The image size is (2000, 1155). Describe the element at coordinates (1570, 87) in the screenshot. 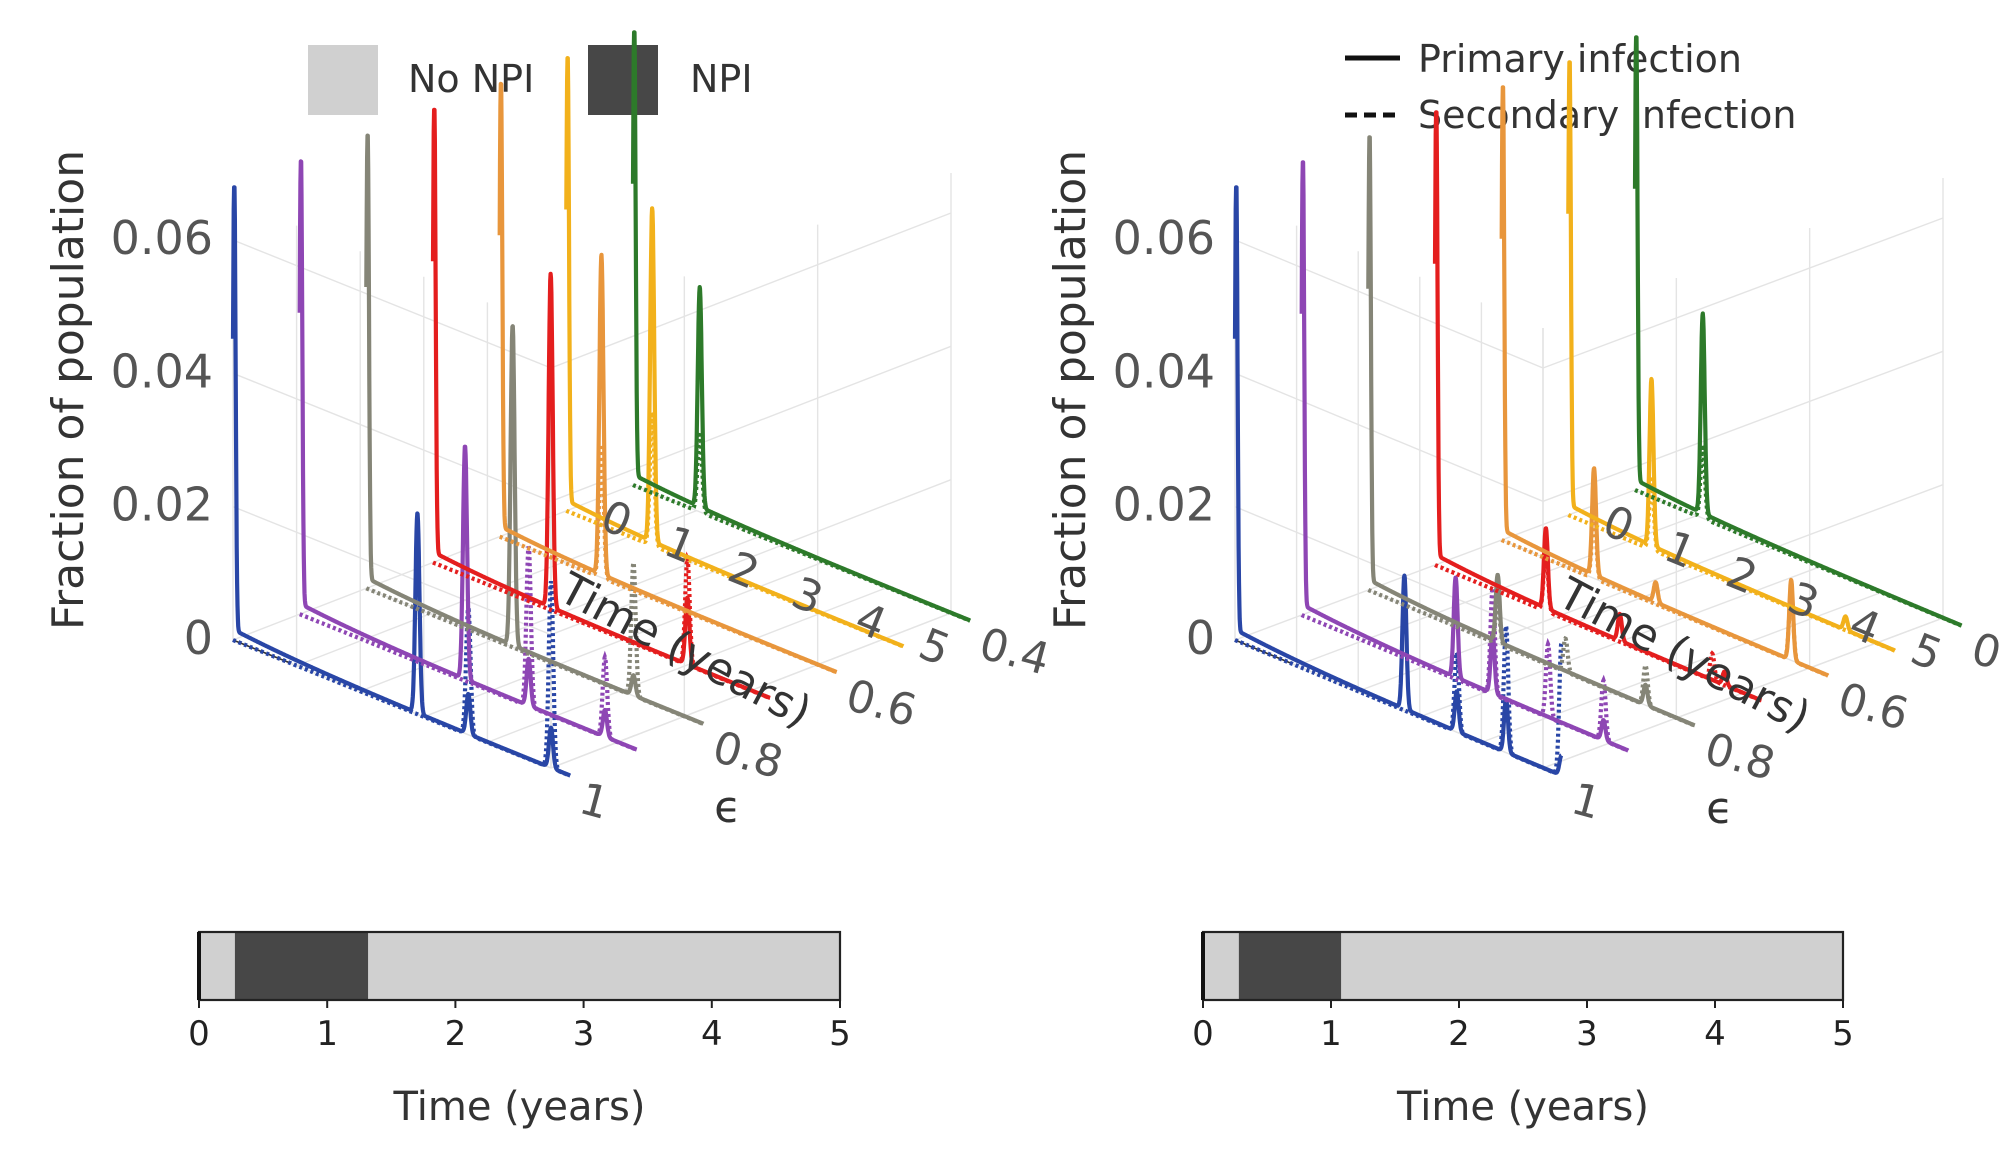

I see `line-style-legend: Primary infection Secondary infection` at that location.